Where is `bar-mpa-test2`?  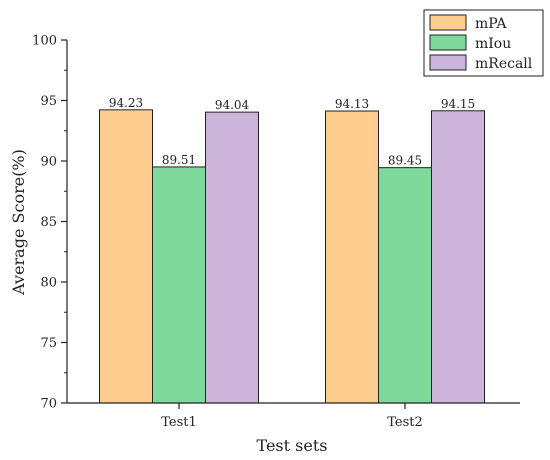 bar-mpa-test2 is located at coordinates (352, 257).